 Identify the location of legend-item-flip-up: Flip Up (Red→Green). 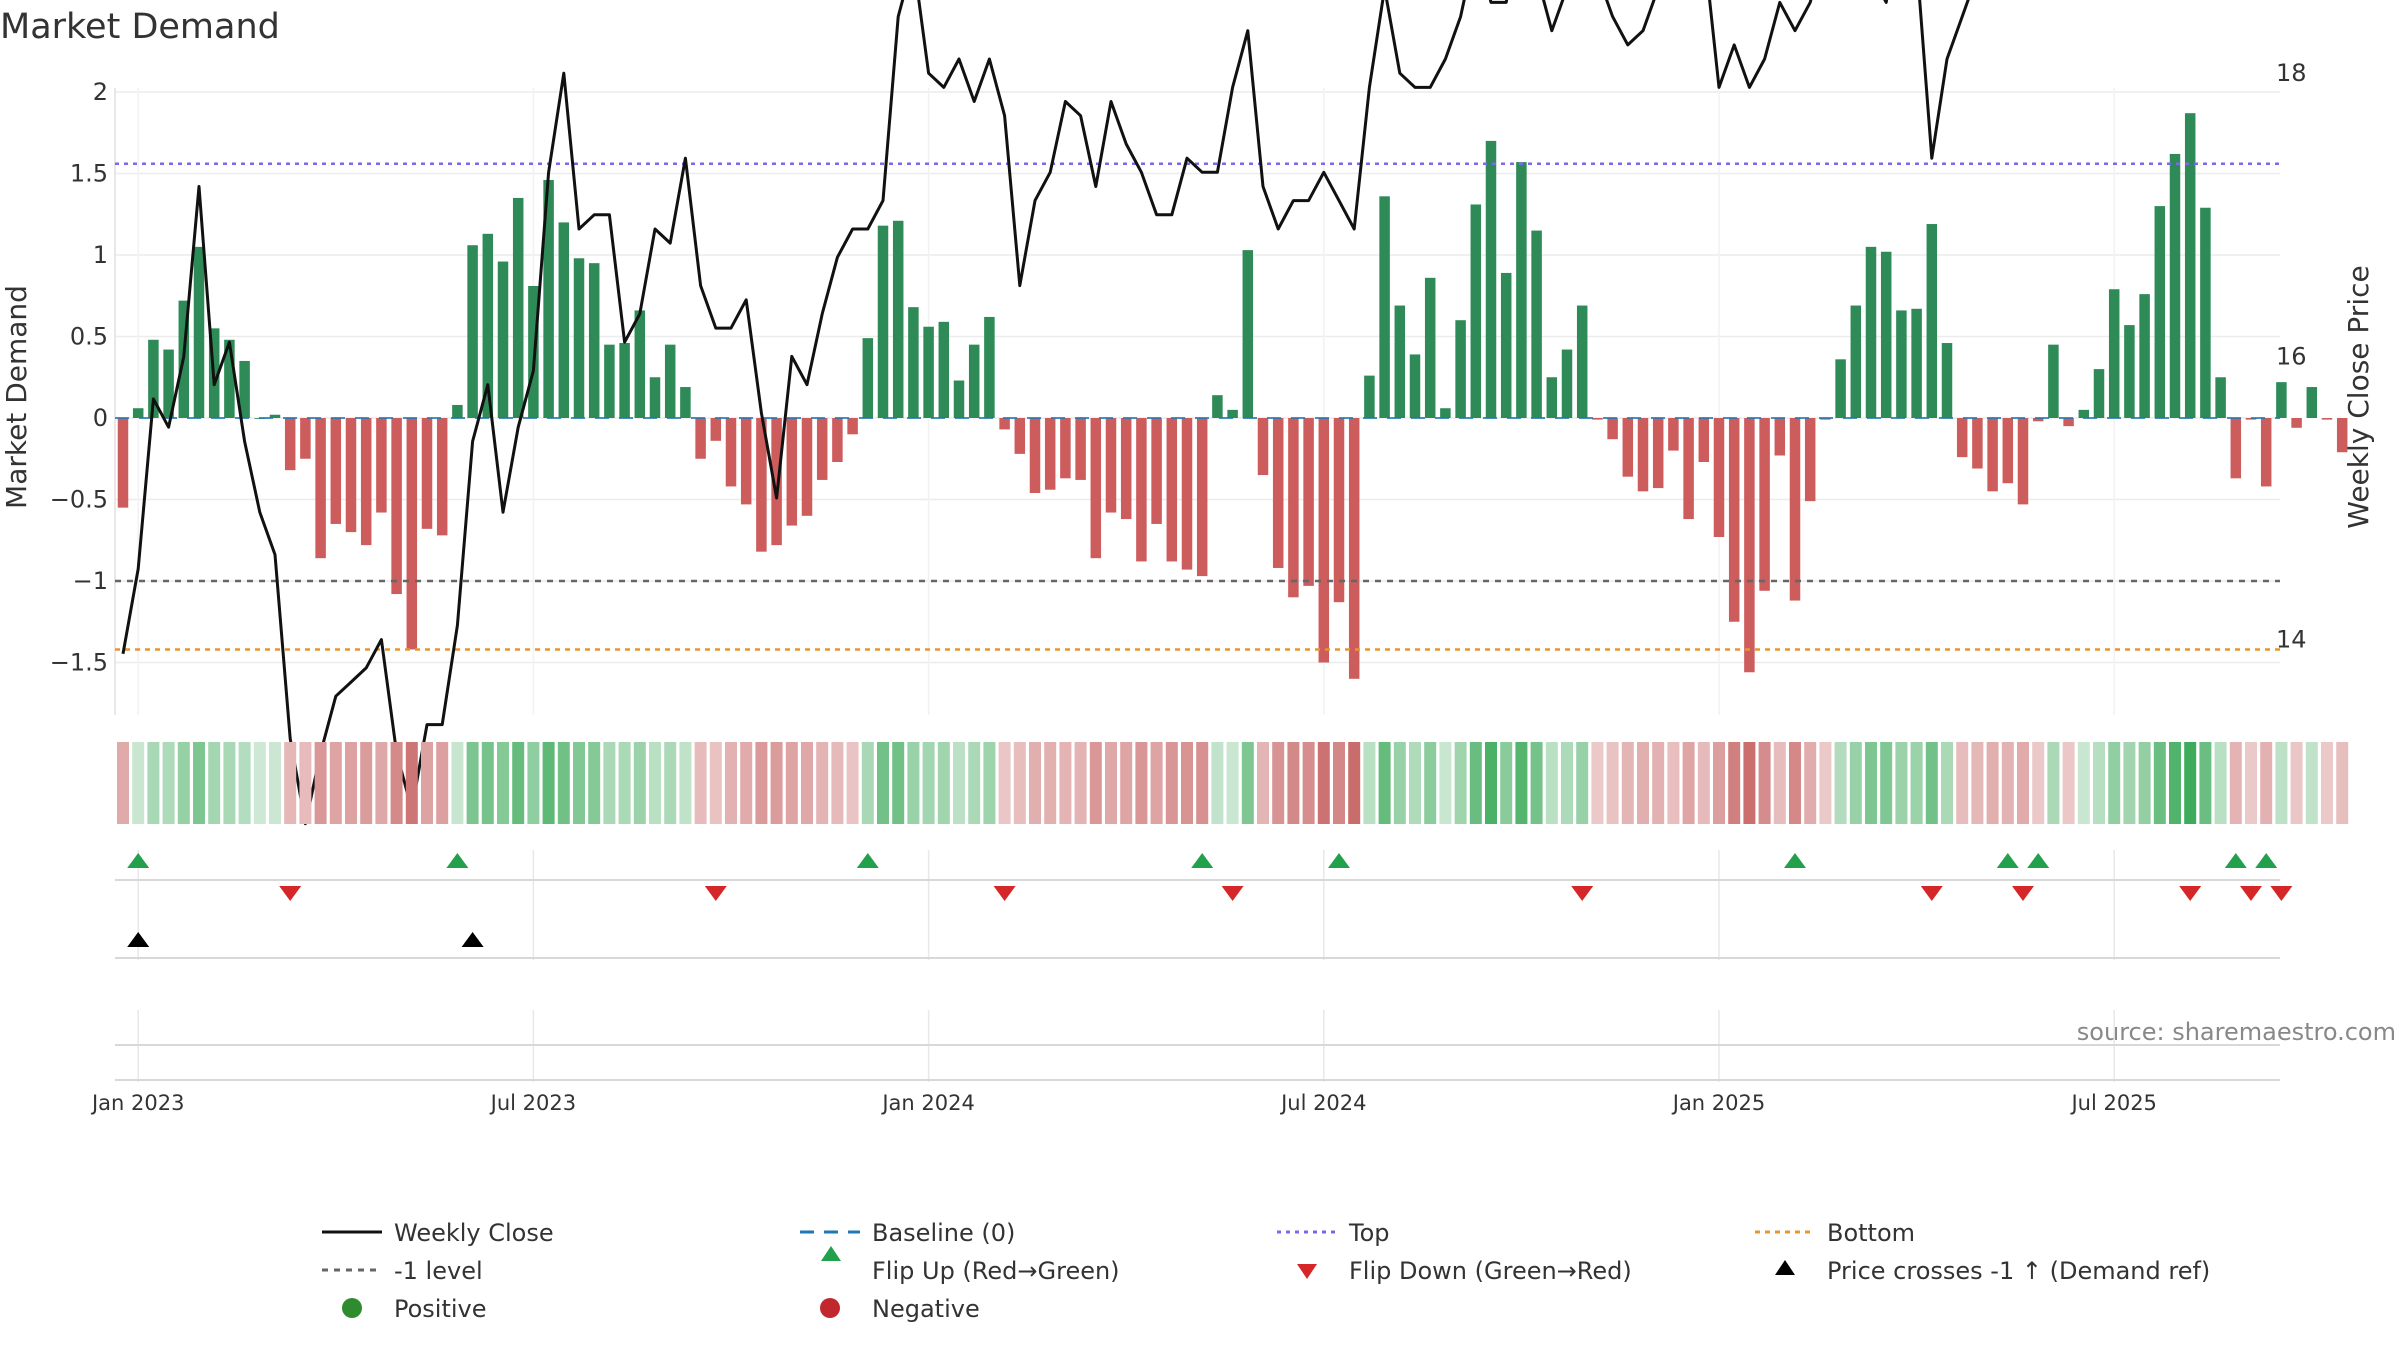
(970, 1265).